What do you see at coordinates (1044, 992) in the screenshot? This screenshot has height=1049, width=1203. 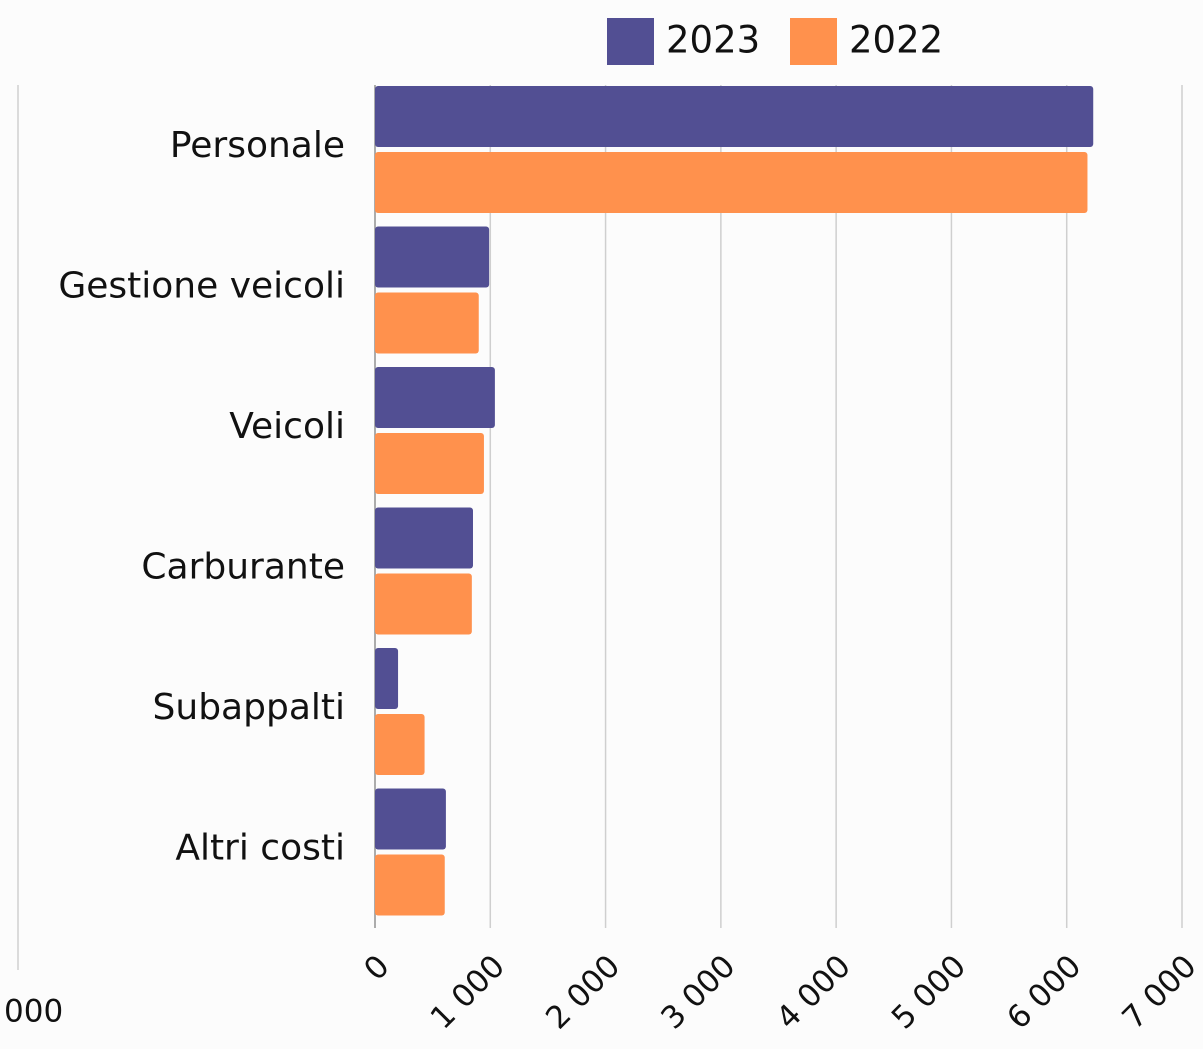 I see `x-tick-label: 6 000` at bounding box center [1044, 992].